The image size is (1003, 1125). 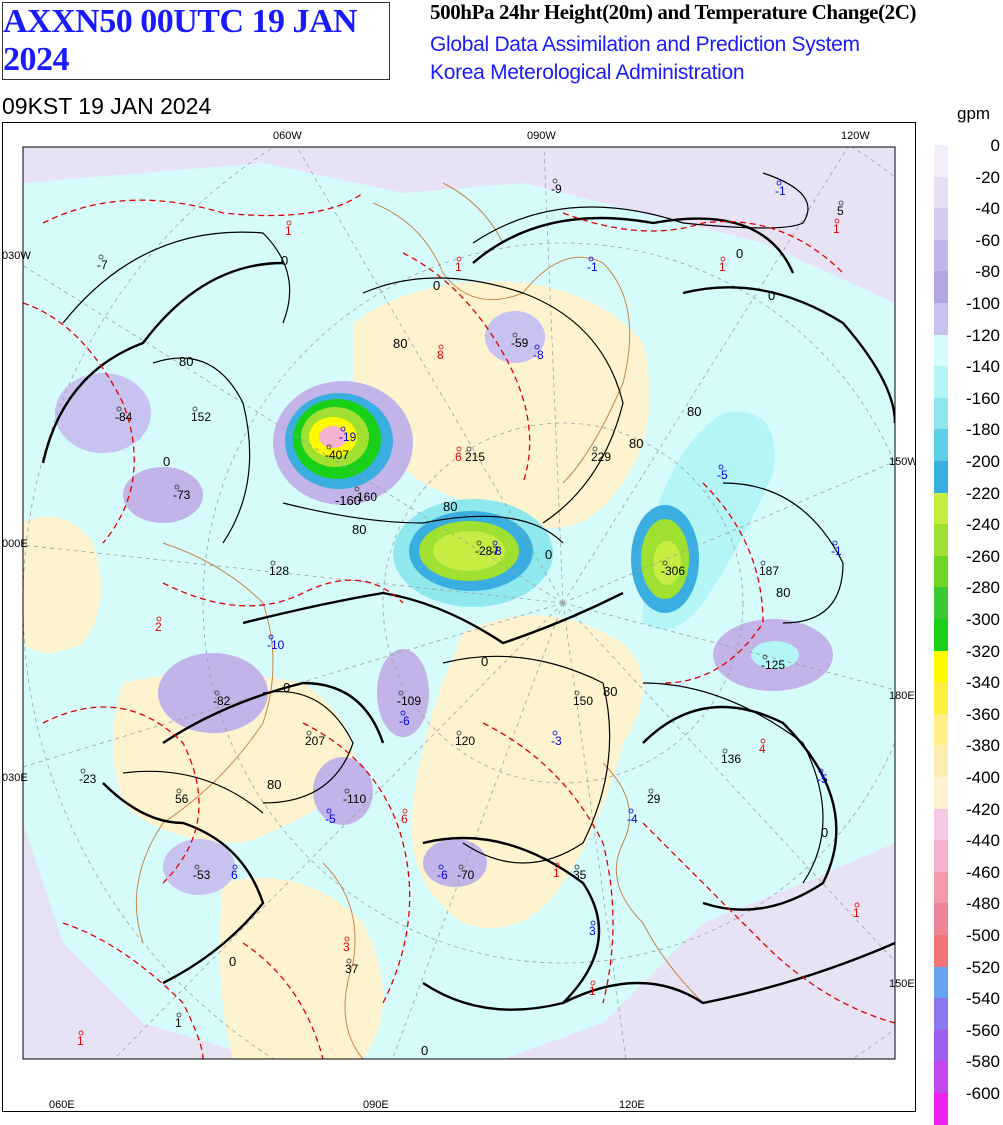 I want to click on shade-tan-left, so click(x=62, y=584).